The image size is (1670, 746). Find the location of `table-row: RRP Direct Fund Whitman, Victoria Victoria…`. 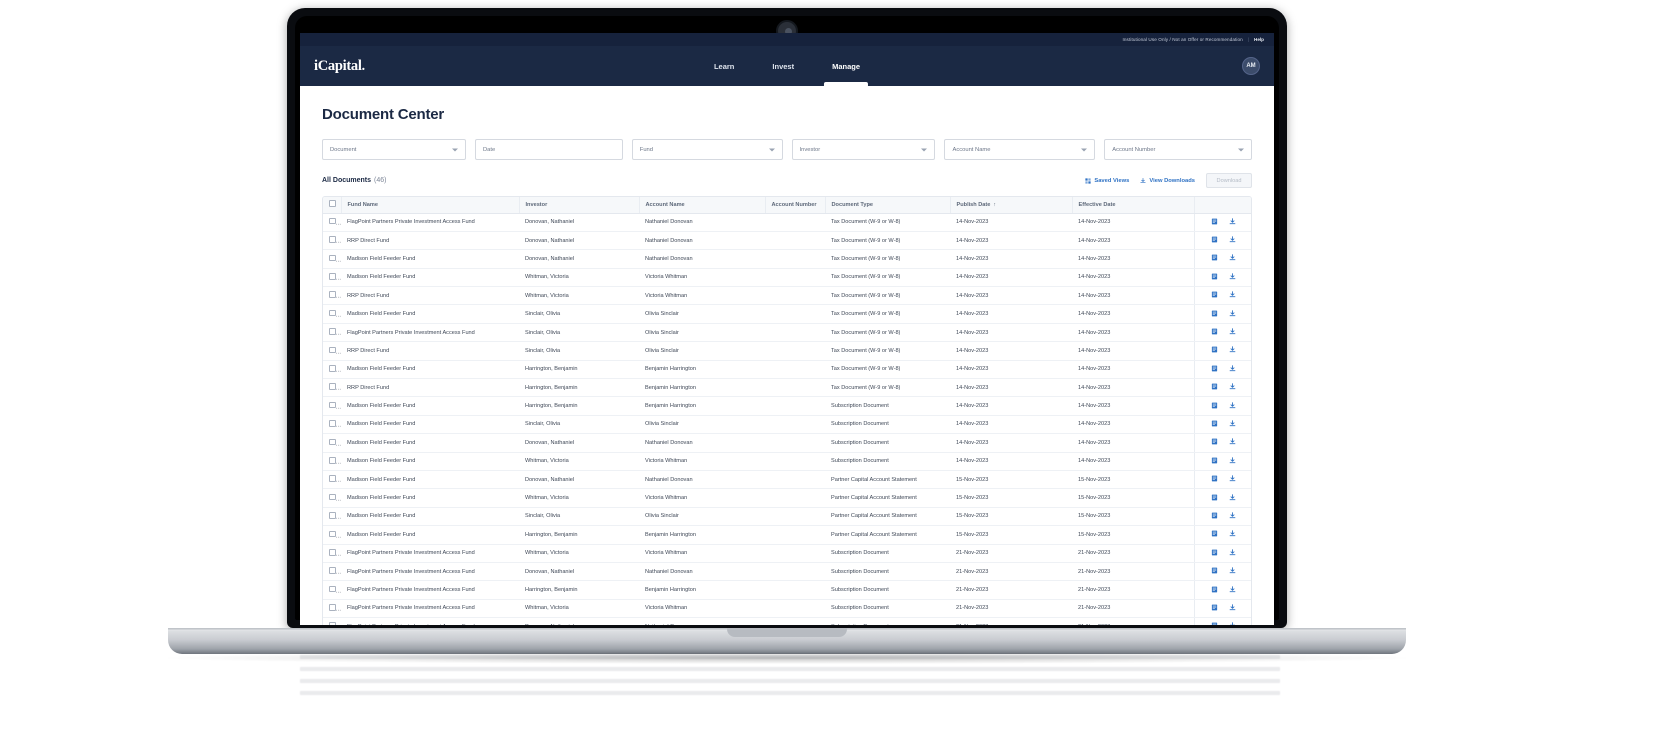

table-row: RRP Direct Fund Whitman, Victoria Victoria… is located at coordinates (787, 296).